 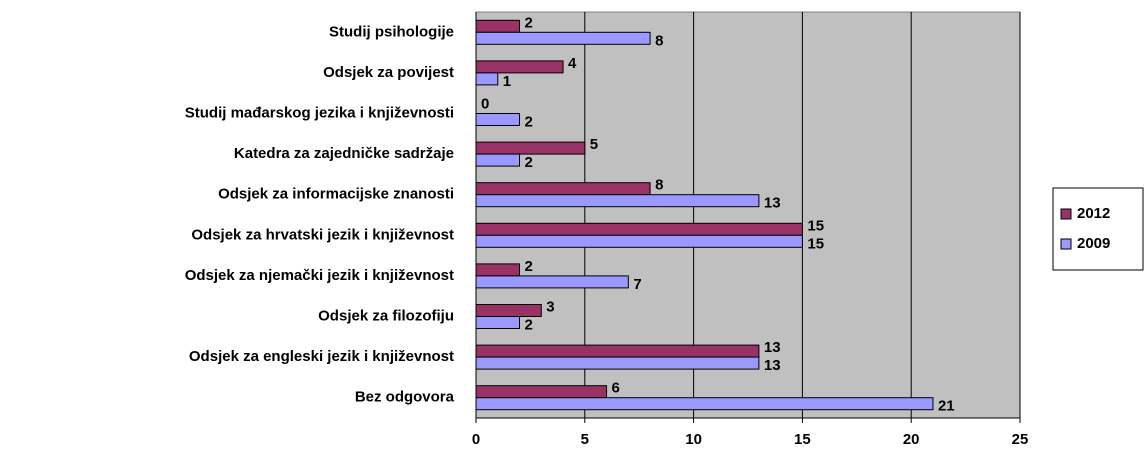 I want to click on data-label: 7, so click(x=637, y=284).